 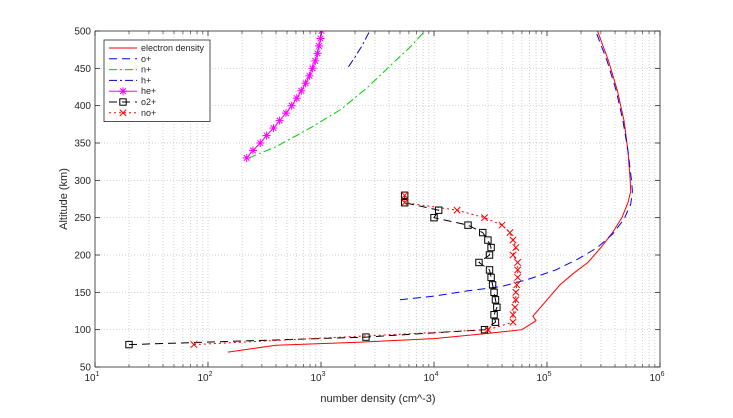 What do you see at coordinates (211, 374) in the screenshot?
I see `x-tick-exponent: 2` at bounding box center [211, 374].